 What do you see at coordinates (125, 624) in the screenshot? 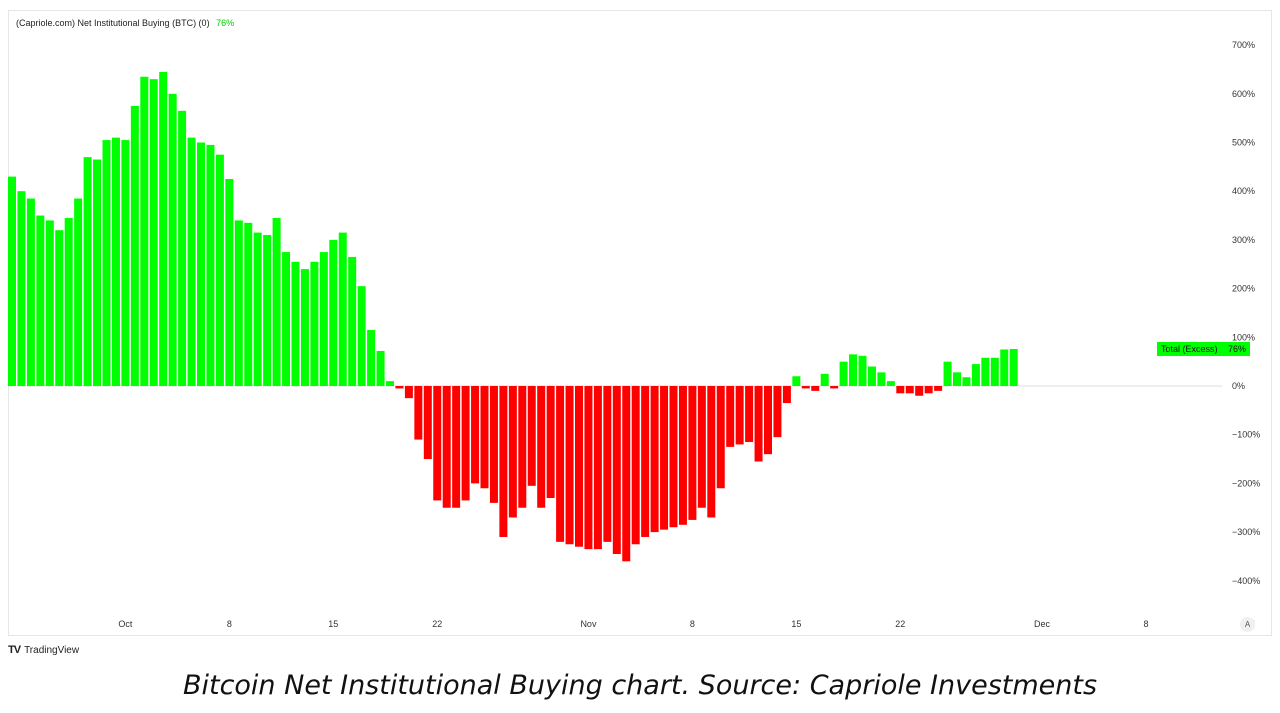
I see `x-tick-label: Oct` at bounding box center [125, 624].